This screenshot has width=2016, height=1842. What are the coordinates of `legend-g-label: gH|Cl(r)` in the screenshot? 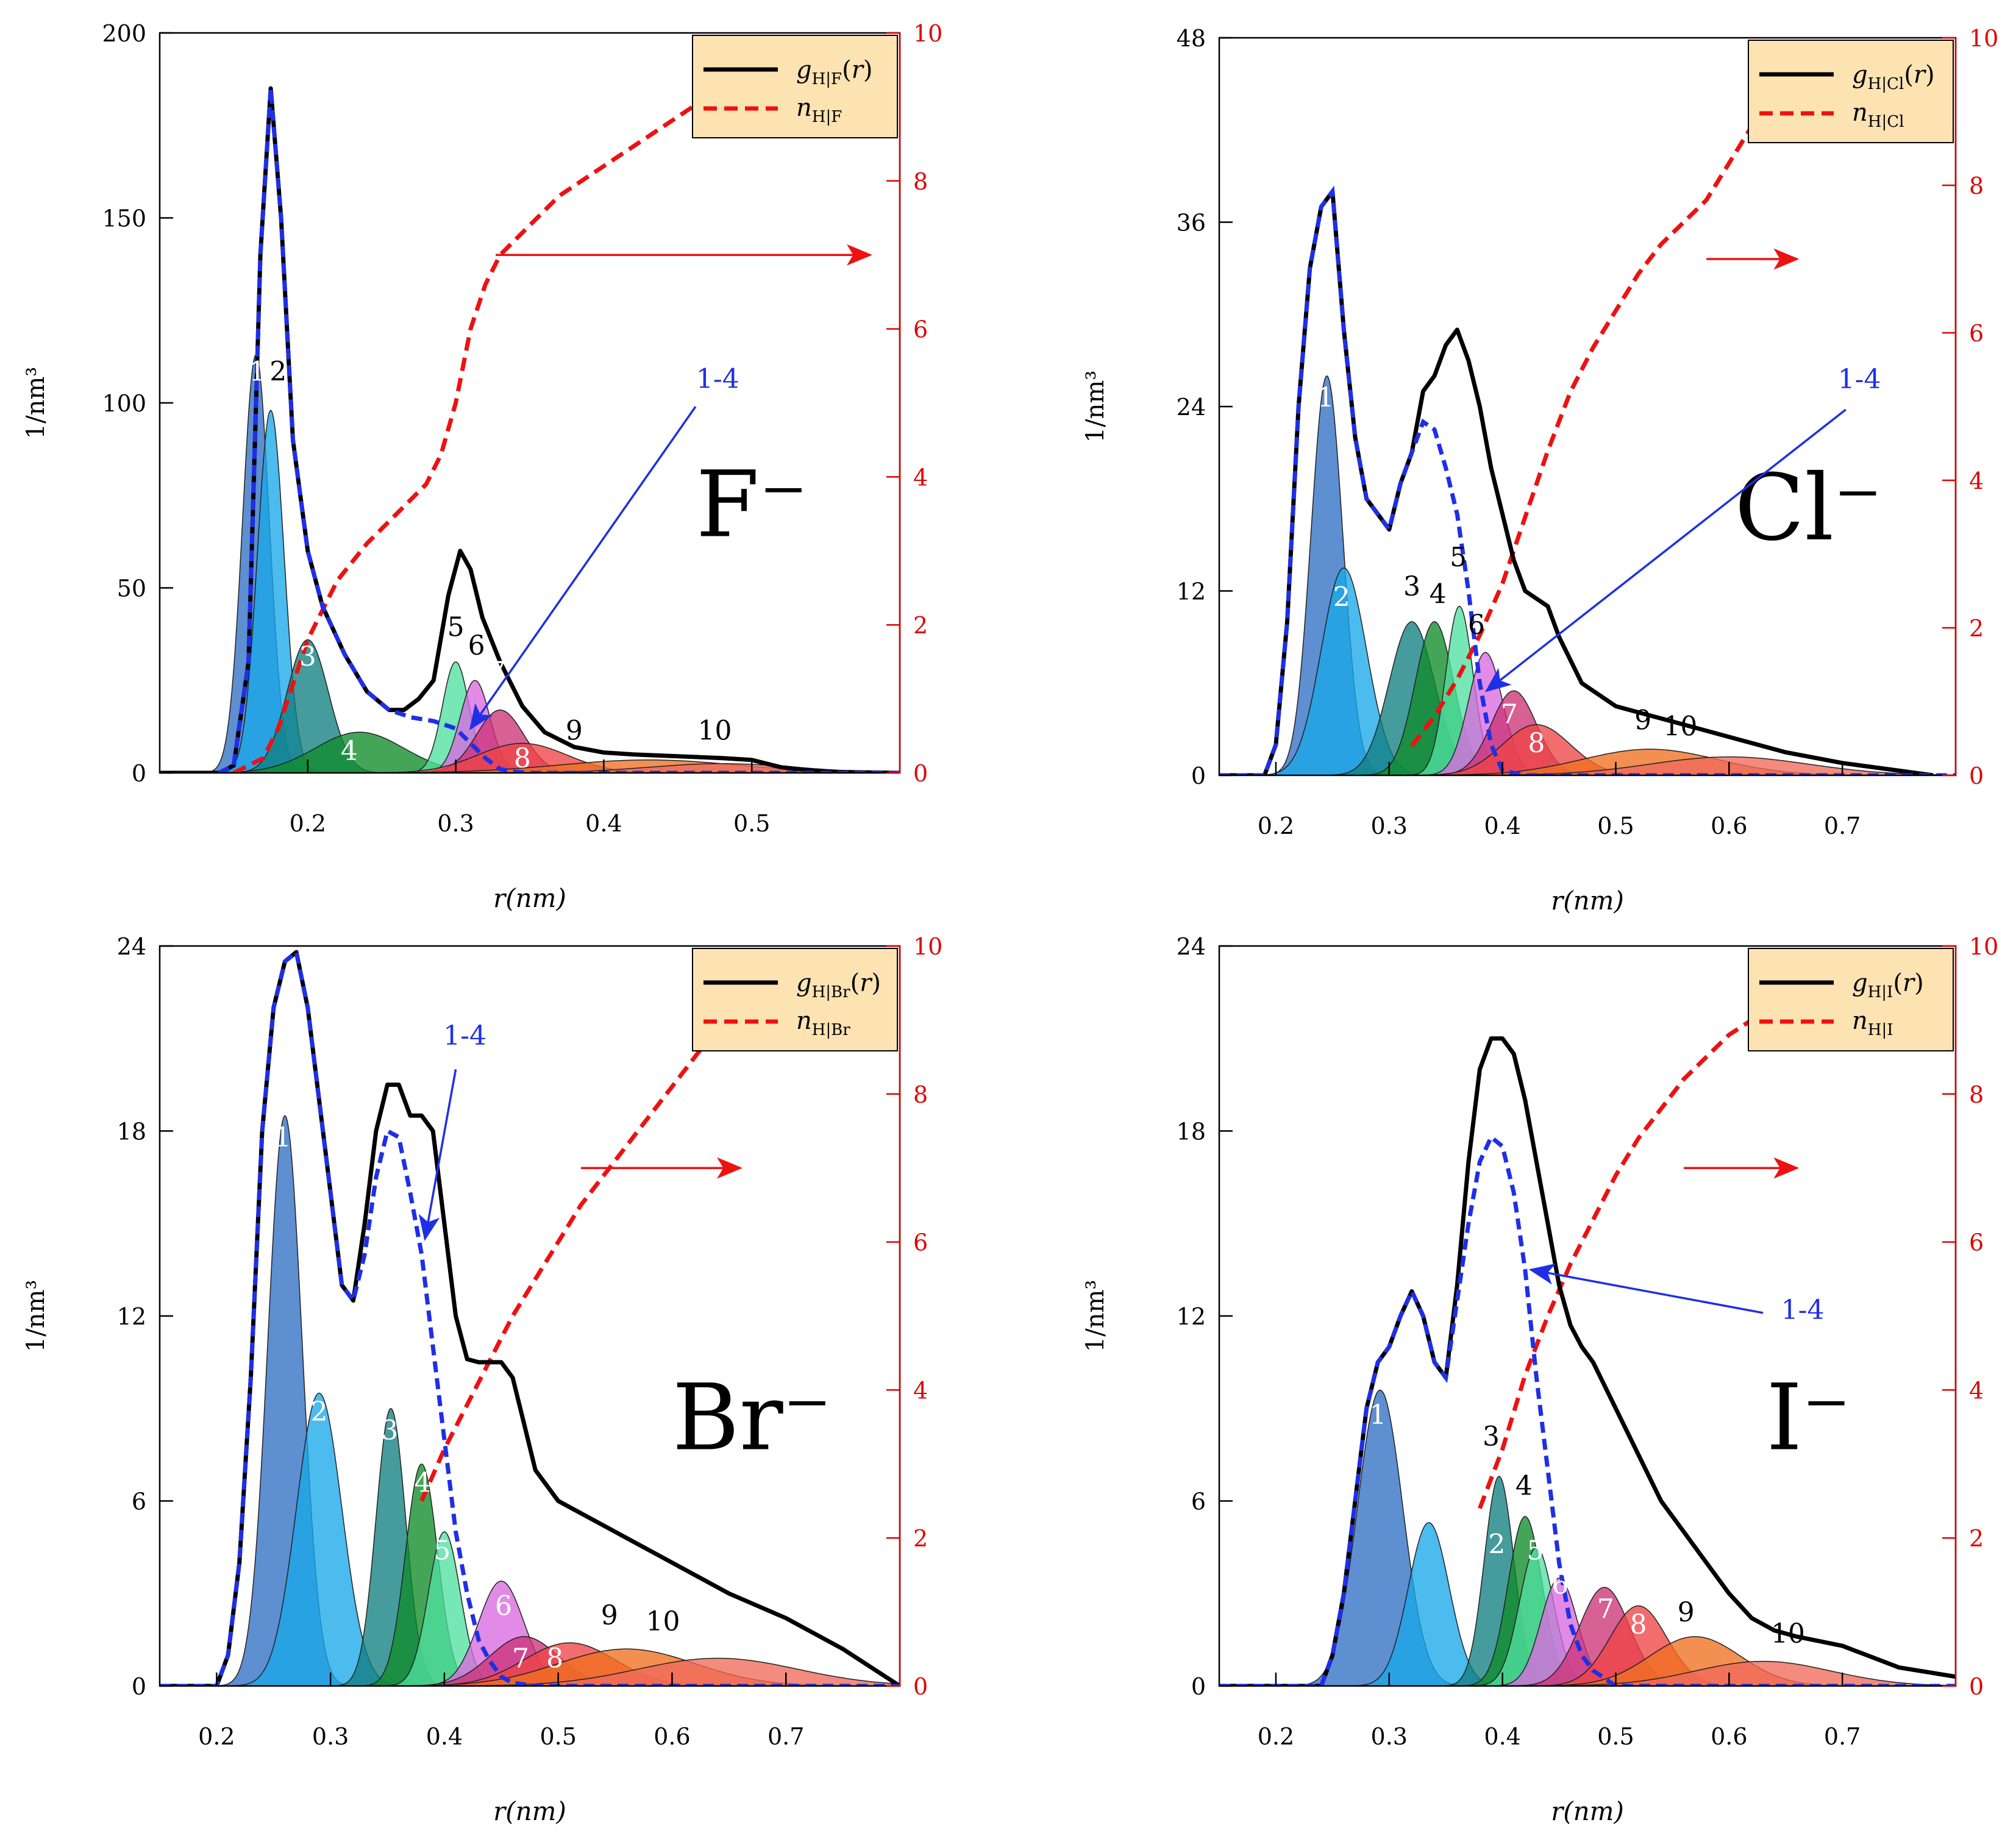 It's located at (1893, 77).